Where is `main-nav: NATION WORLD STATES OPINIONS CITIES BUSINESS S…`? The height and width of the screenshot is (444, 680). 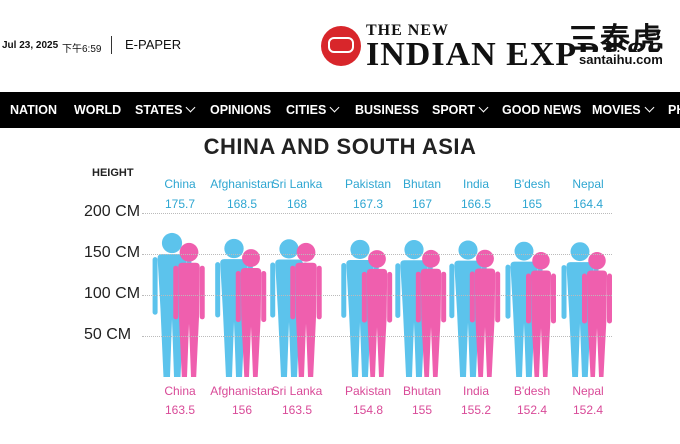
main-nav: NATION WORLD STATES OPINIONS CITIES BUSINESS S… is located at coordinates (340, 110).